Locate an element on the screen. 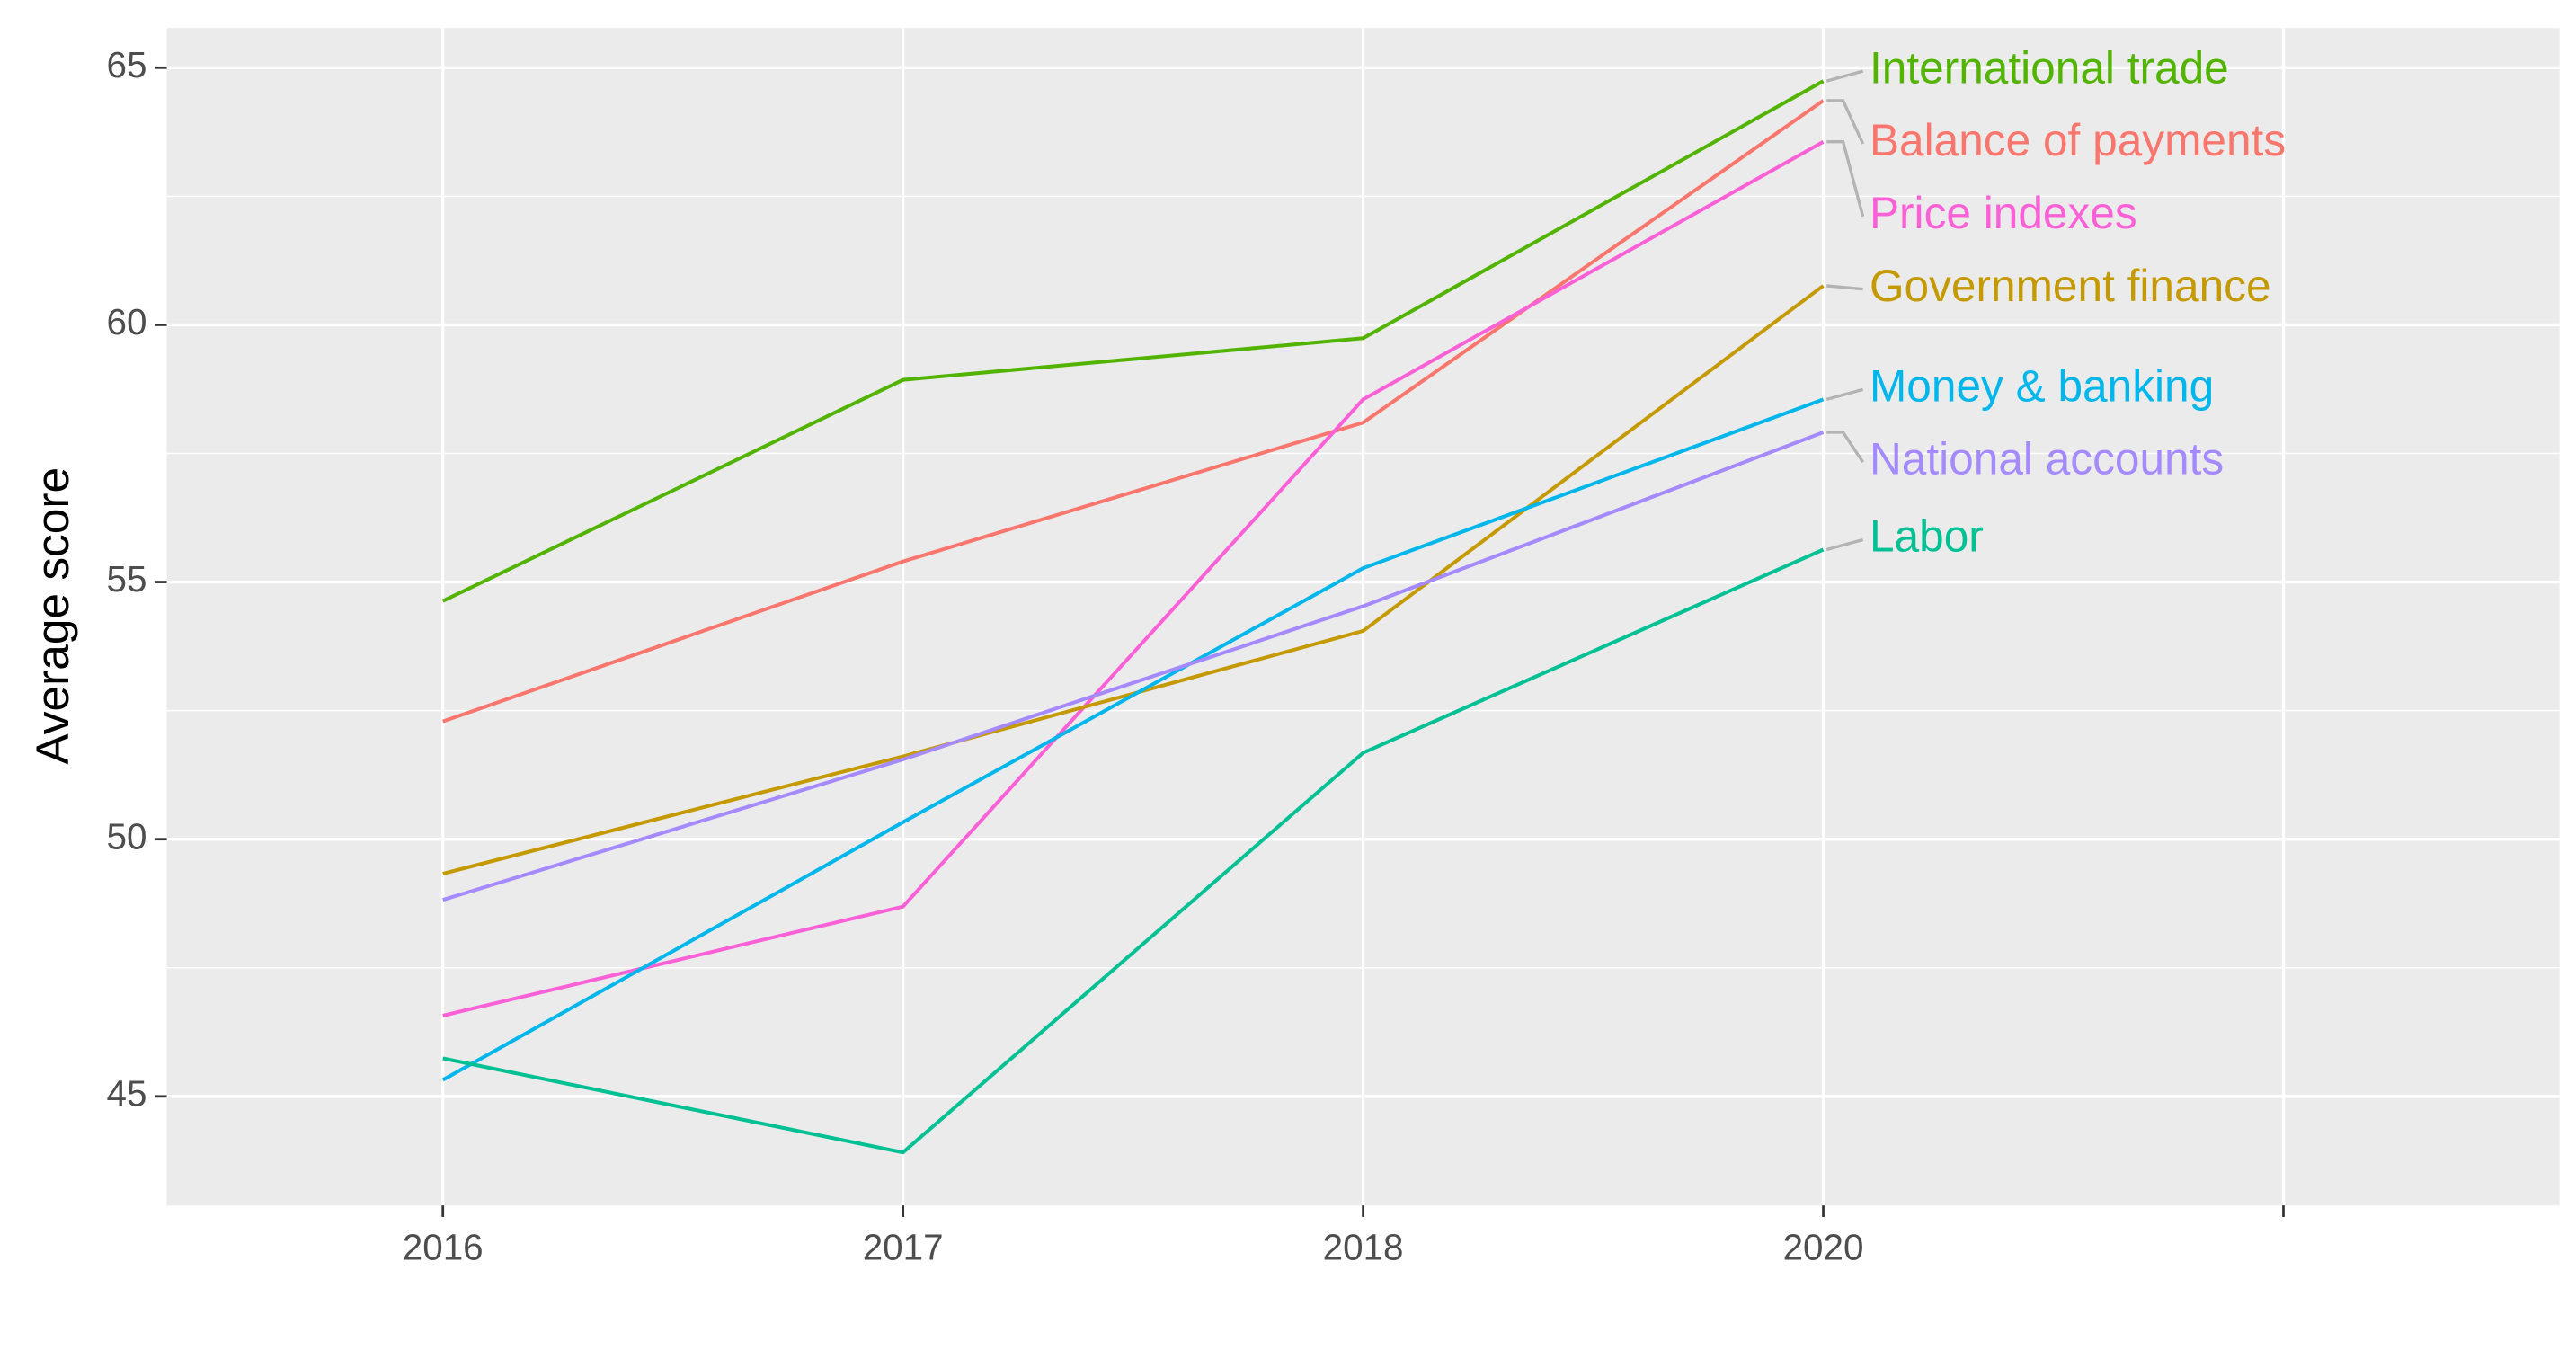  series-label: Money & banking is located at coordinates (2042, 385).